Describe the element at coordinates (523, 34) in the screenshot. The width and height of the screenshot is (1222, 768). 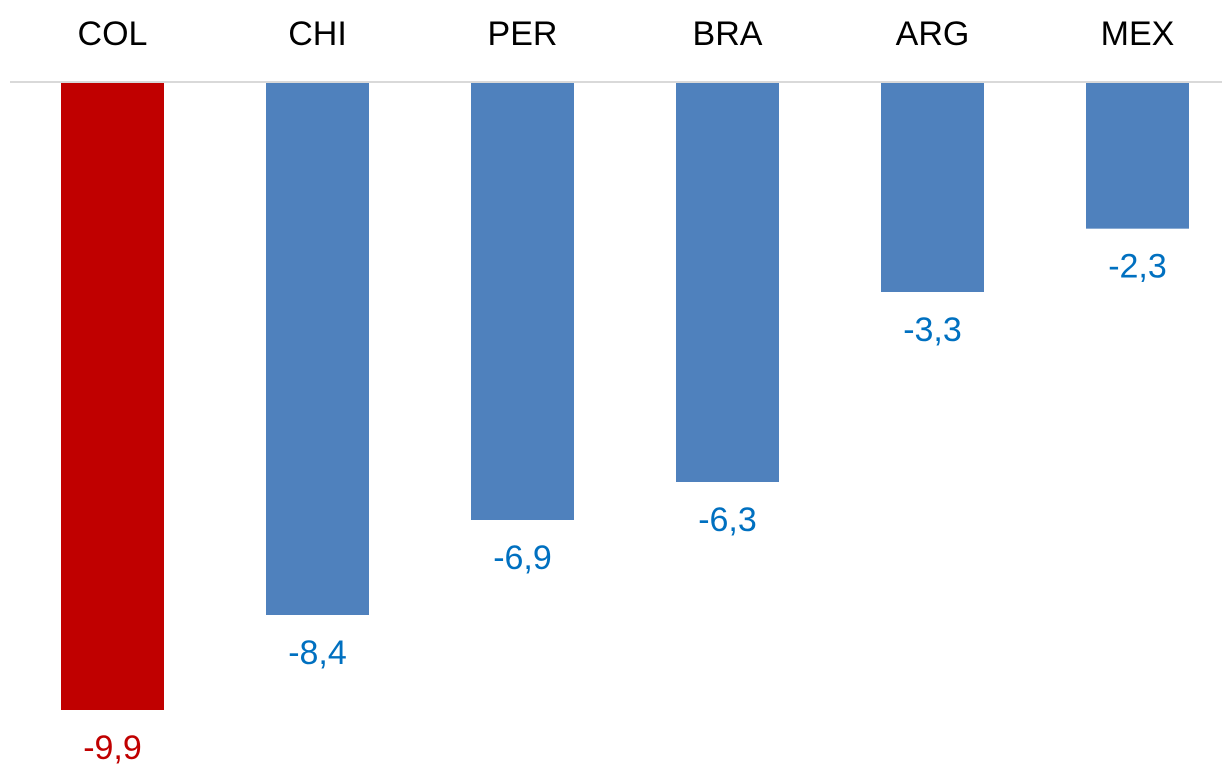
I see `category-label: PER` at that location.